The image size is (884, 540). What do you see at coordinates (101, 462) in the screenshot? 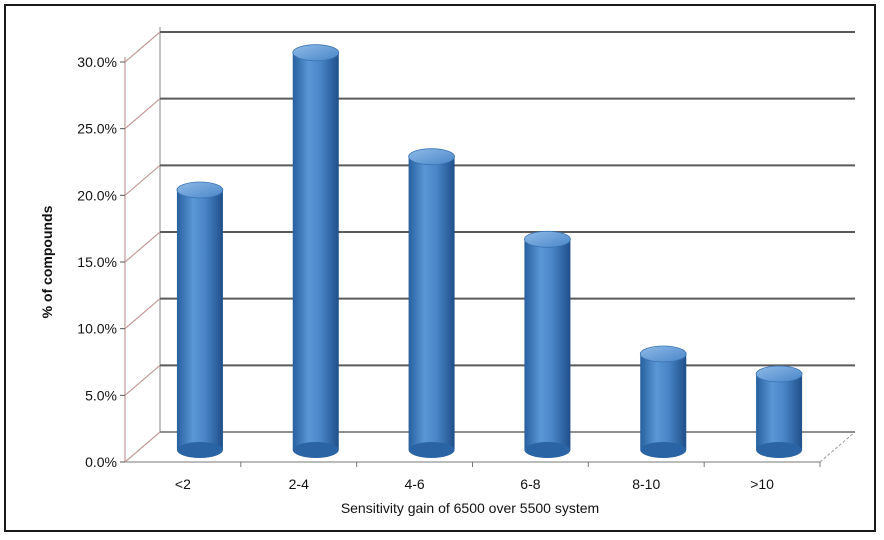
I see `y-tick-label: 0.0%` at bounding box center [101, 462].